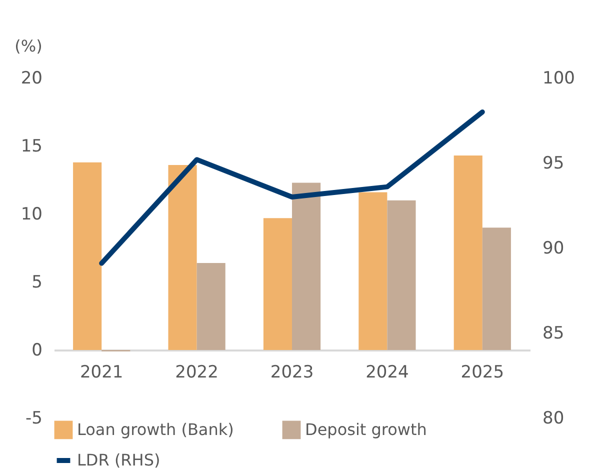 The width and height of the screenshot is (612, 470). Describe the element at coordinates (553, 164) in the screenshot. I see `y2-tick-label: 95` at that location.